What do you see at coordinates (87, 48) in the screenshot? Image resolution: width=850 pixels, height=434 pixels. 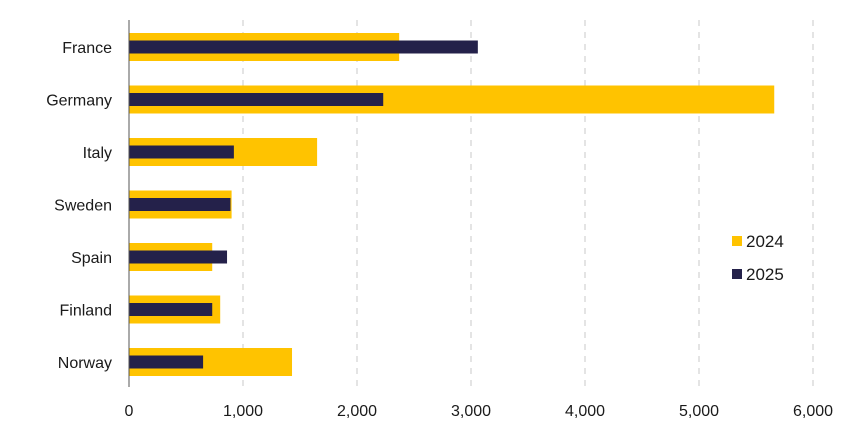 I see `category-label-france: France` at bounding box center [87, 48].